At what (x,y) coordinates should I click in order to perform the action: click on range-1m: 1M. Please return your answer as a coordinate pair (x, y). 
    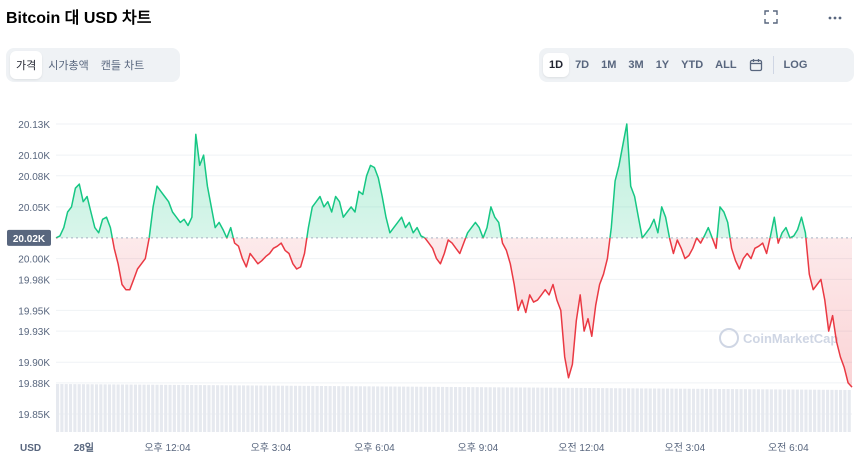
    Looking at the image, I should click on (609, 65).